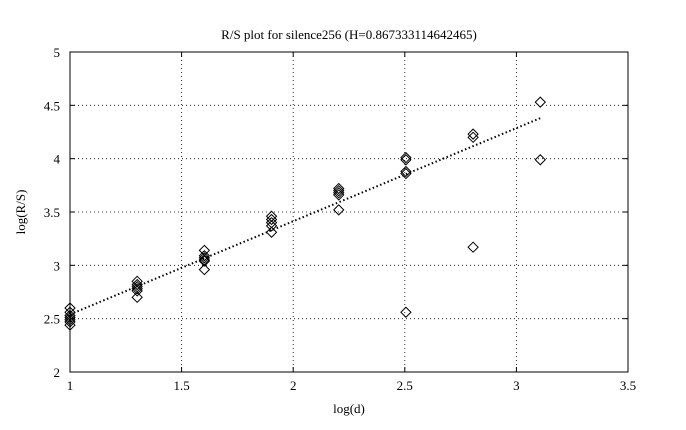 The width and height of the screenshot is (686, 430). Describe the element at coordinates (52, 319) in the screenshot. I see `y-tick-label: 2.5` at that location.